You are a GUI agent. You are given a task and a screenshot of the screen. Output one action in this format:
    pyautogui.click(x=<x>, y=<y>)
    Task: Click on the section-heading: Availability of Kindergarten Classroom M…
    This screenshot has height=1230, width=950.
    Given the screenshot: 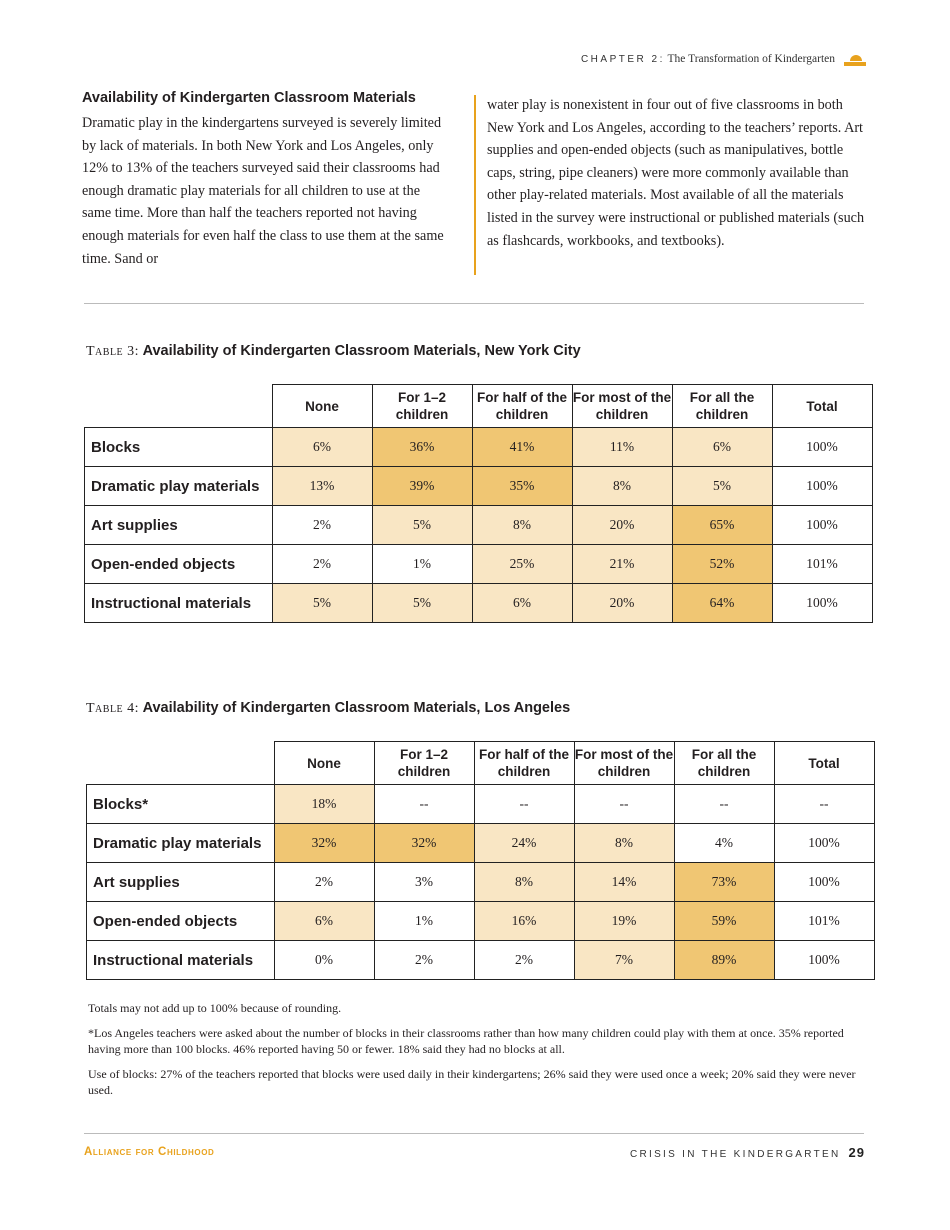 What is the action you would take?
    pyautogui.click(x=249, y=98)
    